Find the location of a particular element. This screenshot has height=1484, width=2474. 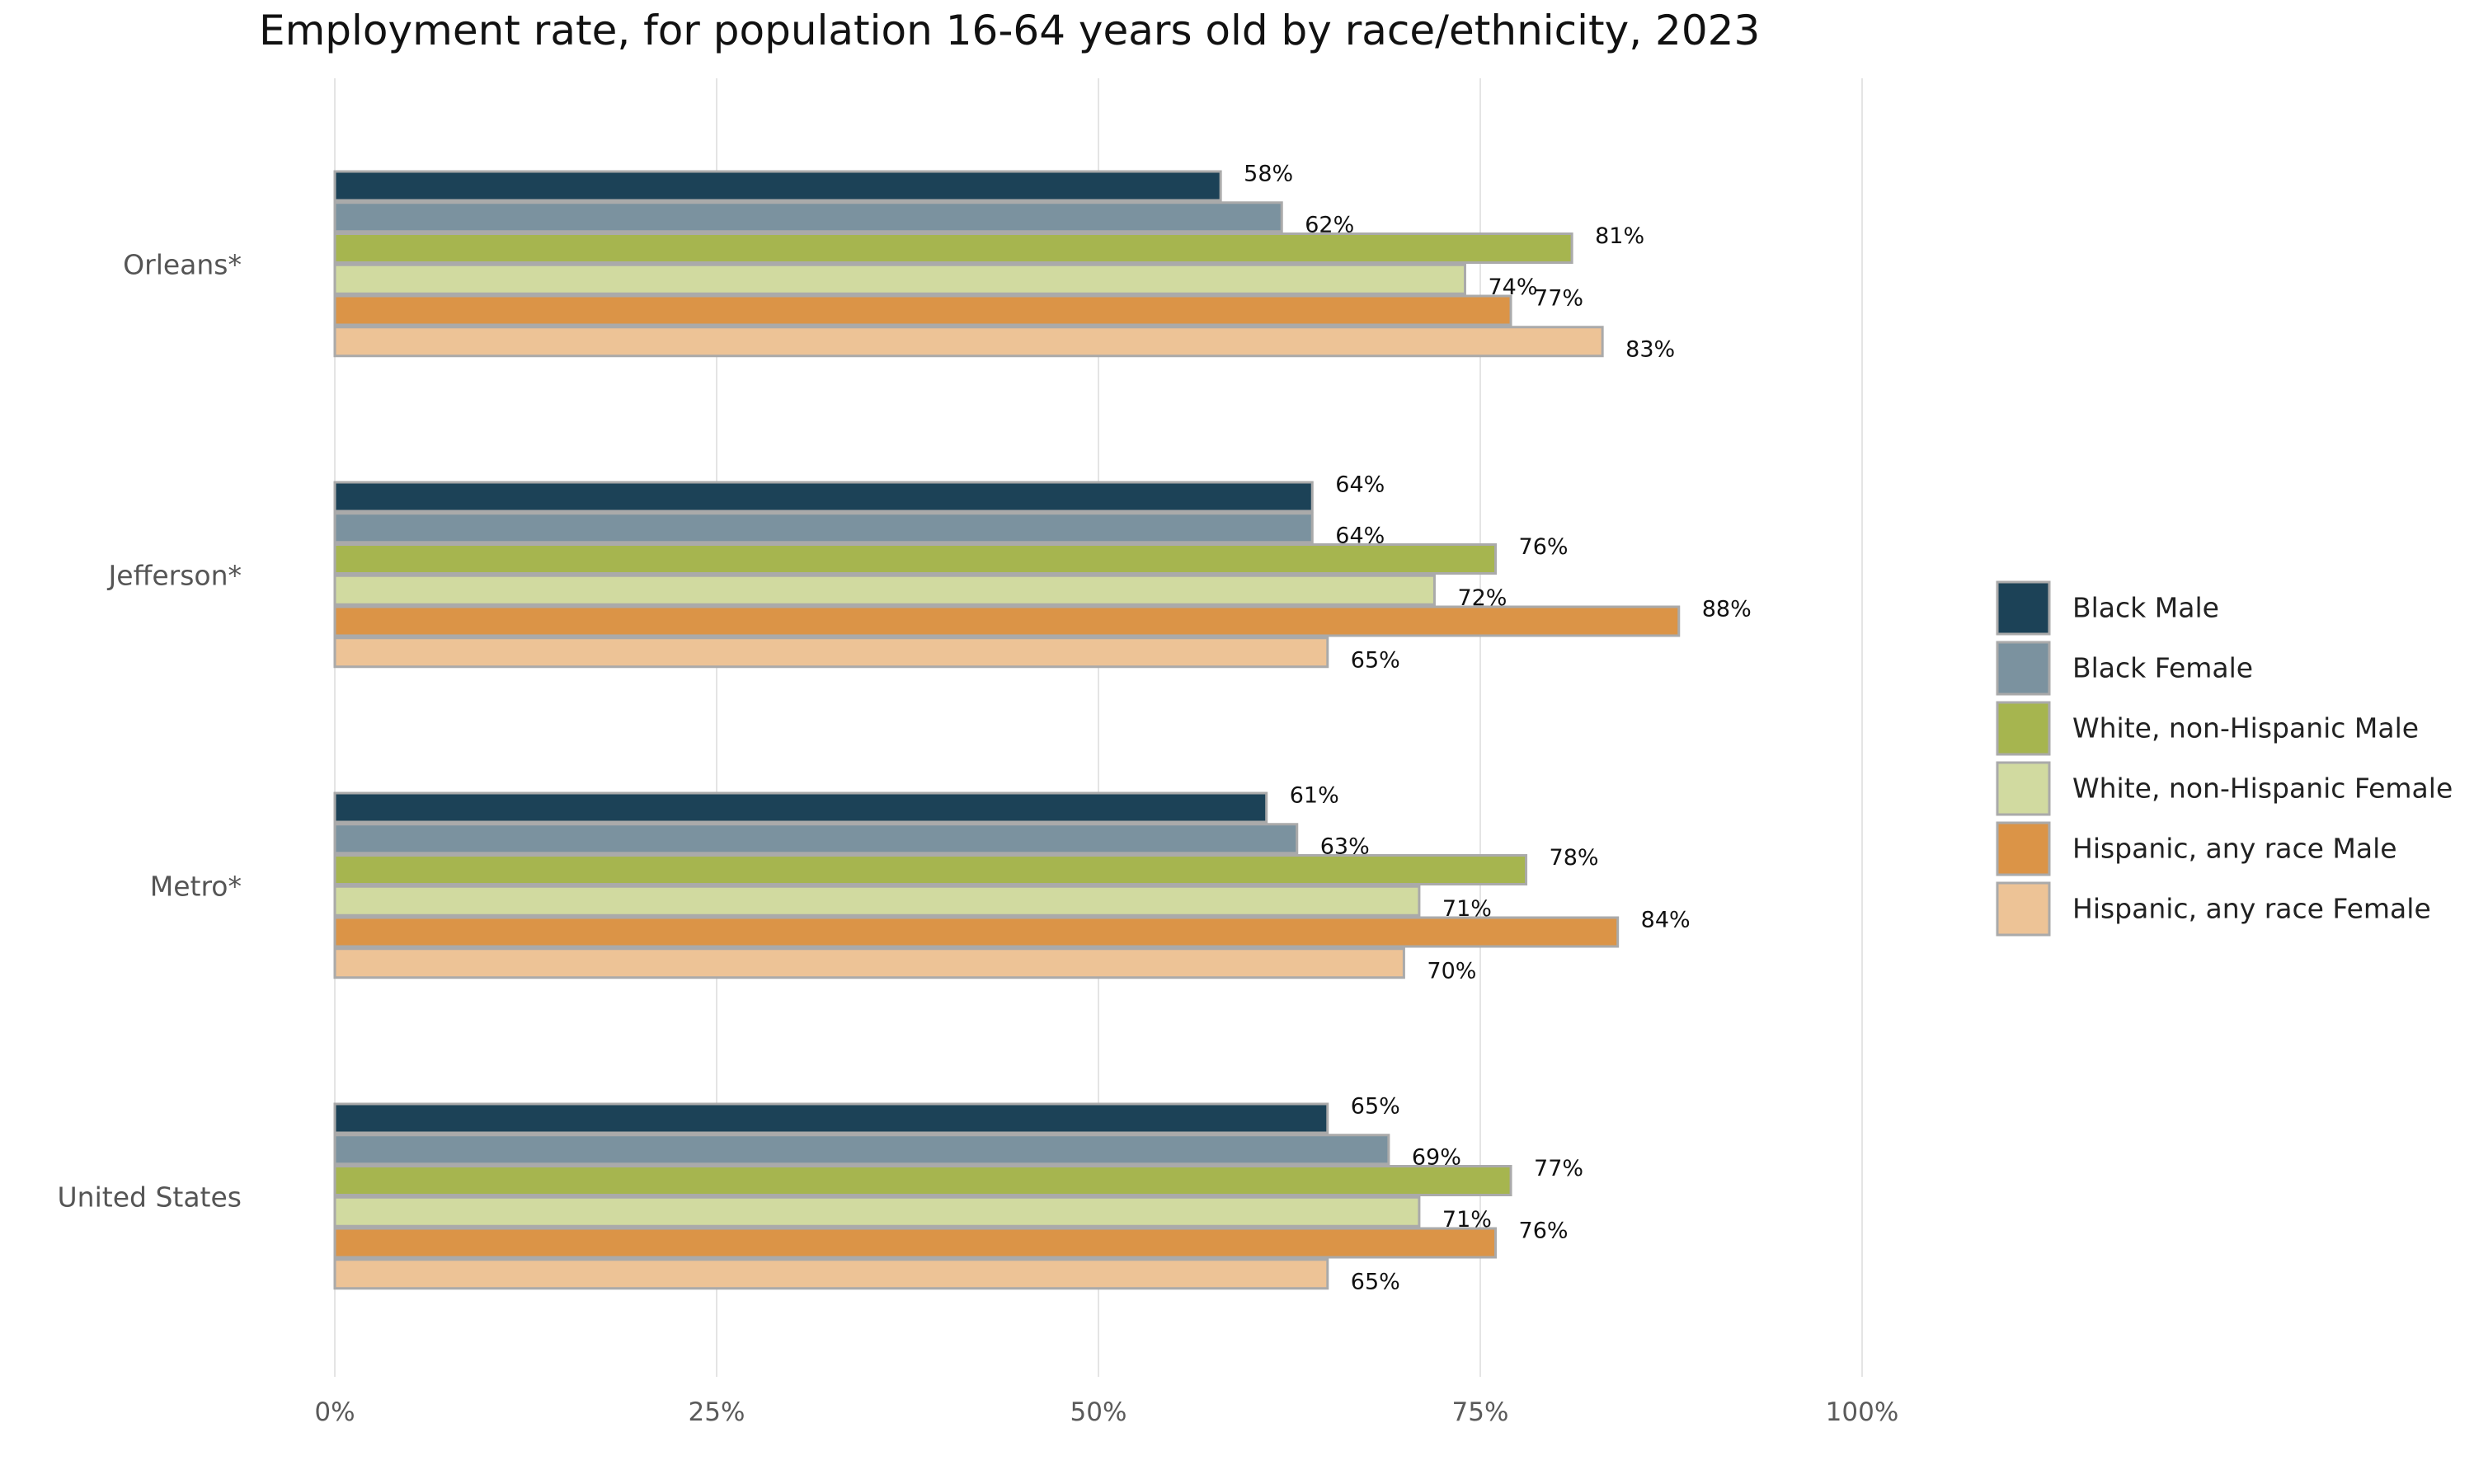

category-label: Jefferson* is located at coordinates (174, 575).